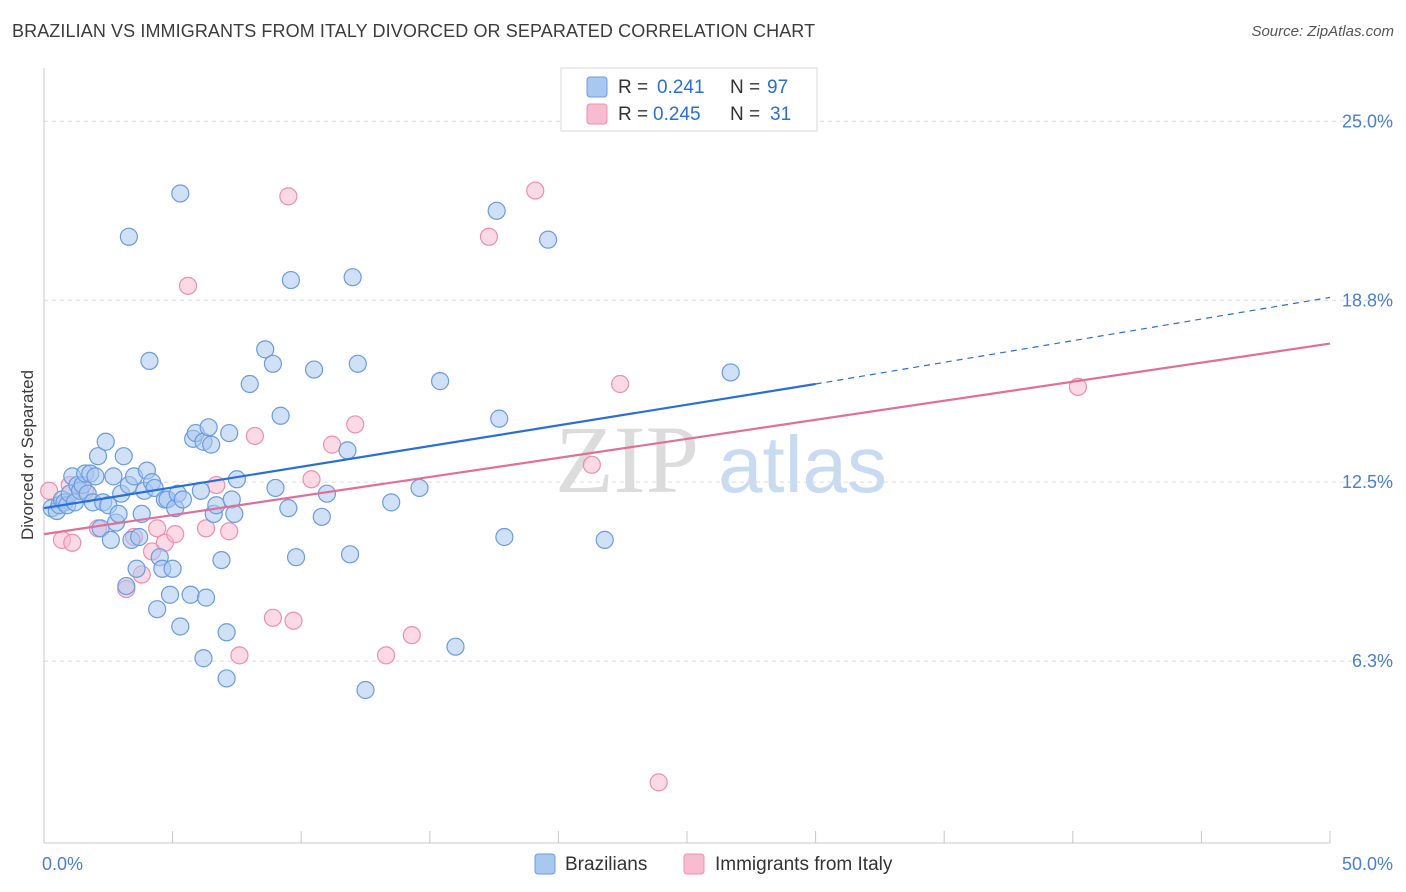 Image resolution: width=1406 pixels, height=892 pixels. Describe the element at coordinates (1073, 340) in the screenshot. I see `brazilians-trend-extension` at that location.